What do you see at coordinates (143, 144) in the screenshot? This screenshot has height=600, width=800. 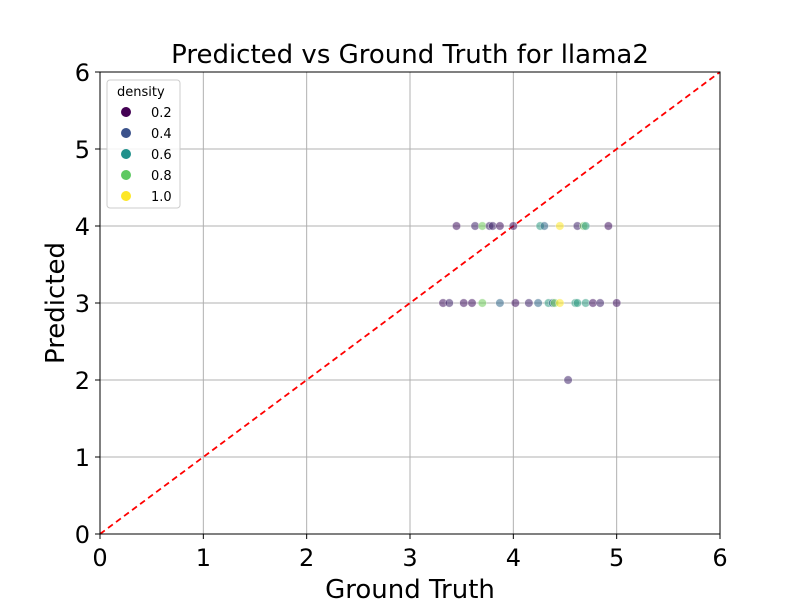 I see `legend: density 0.2 0.4 0.6 0.8 1.0` at bounding box center [143, 144].